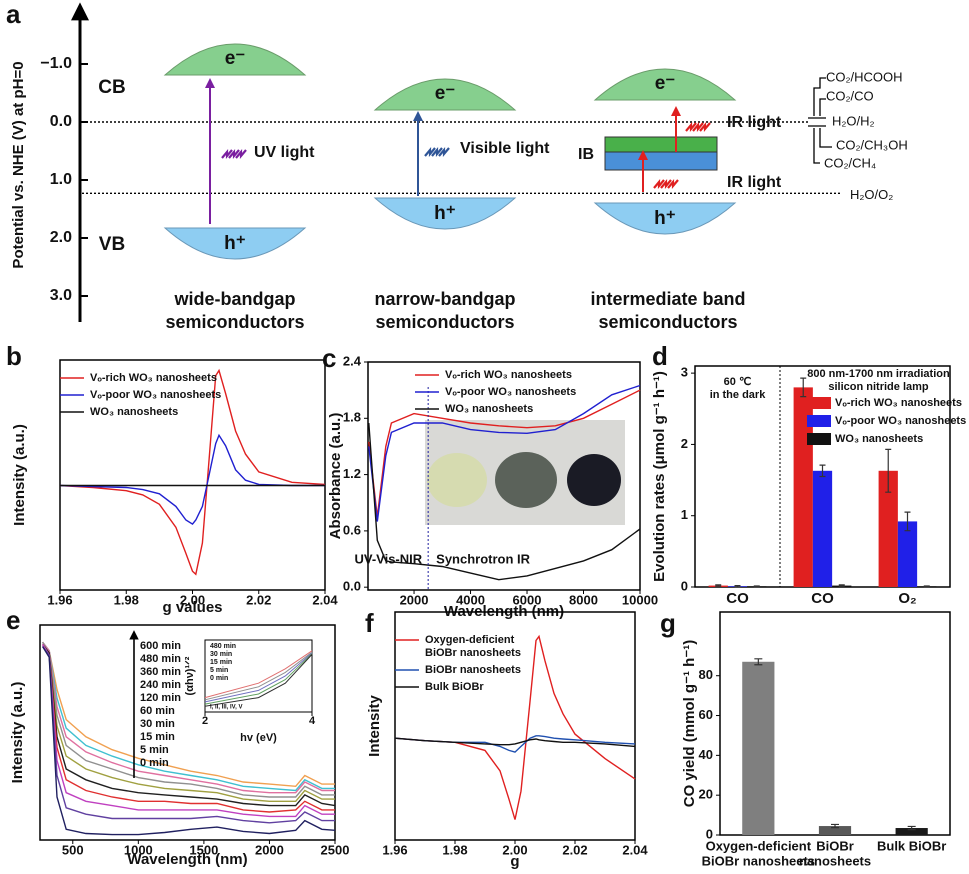 This screenshot has height=874, width=969. What do you see at coordinates (660, 356) in the screenshot?
I see `panel-label: d` at bounding box center [660, 356].